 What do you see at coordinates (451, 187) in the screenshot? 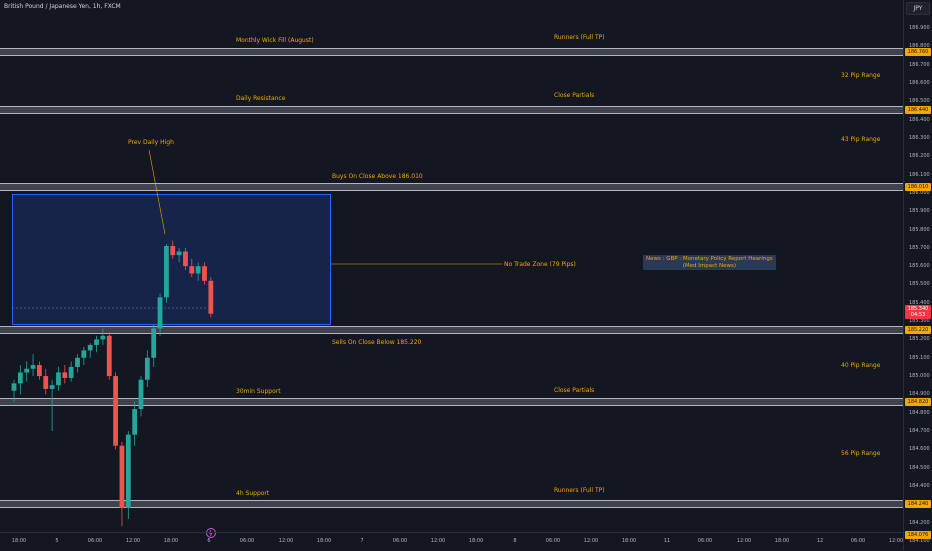
I see `level-band-buys` at bounding box center [451, 187].